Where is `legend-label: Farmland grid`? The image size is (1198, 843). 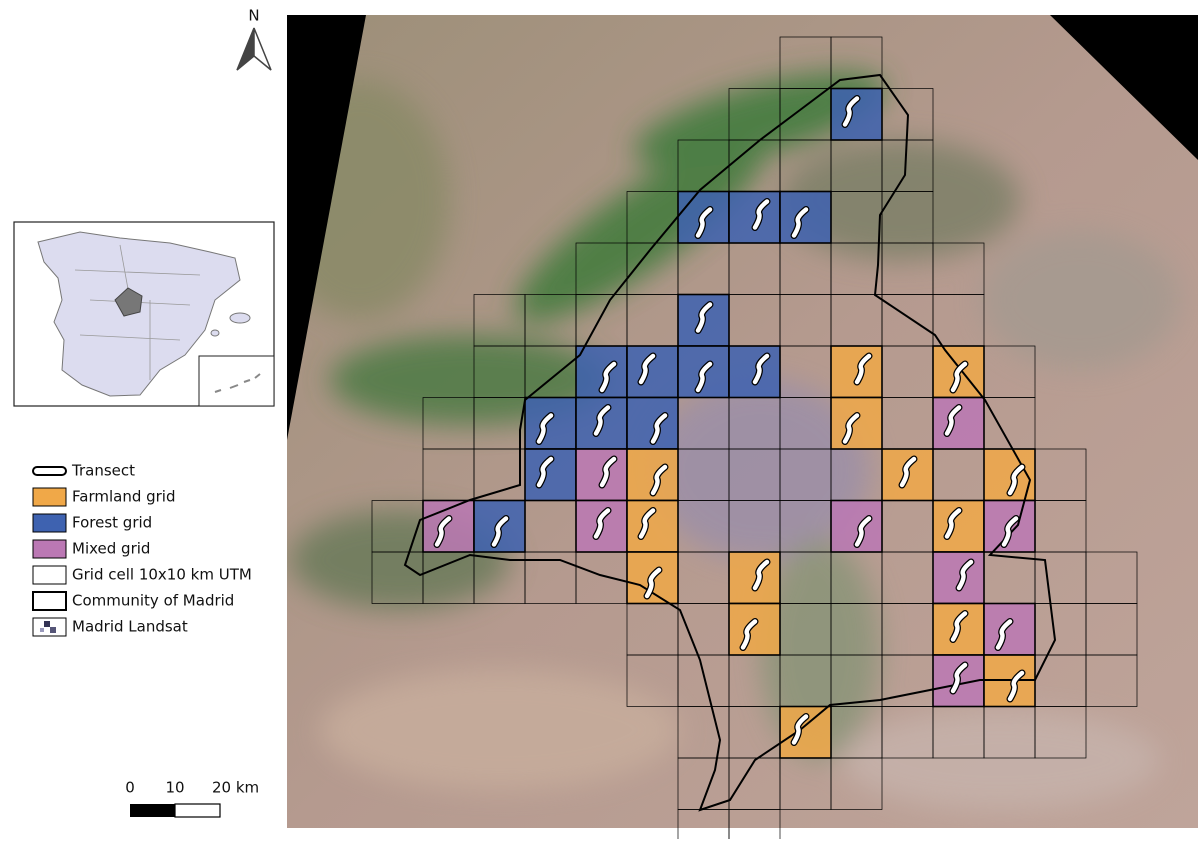 legend-label: Farmland grid is located at coordinates (124, 497).